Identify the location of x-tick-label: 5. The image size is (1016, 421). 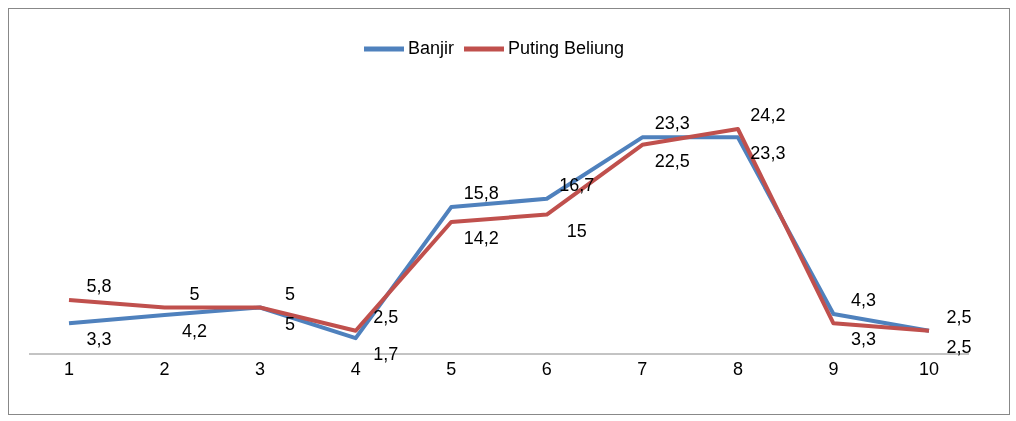
(451, 368).